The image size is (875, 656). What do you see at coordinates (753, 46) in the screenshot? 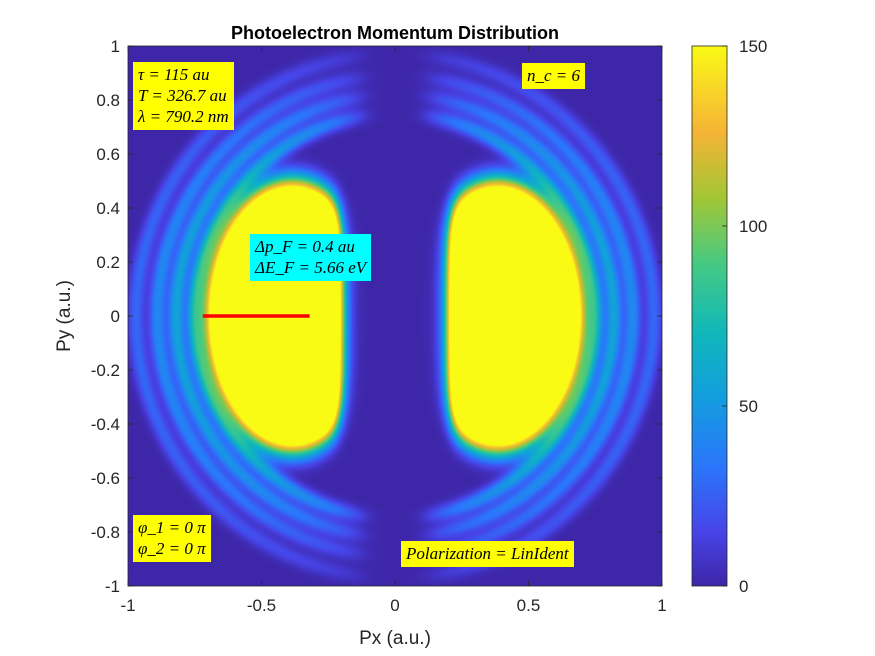
I see `colorbar-tick-label: 150` at bounding box center [753, 46].